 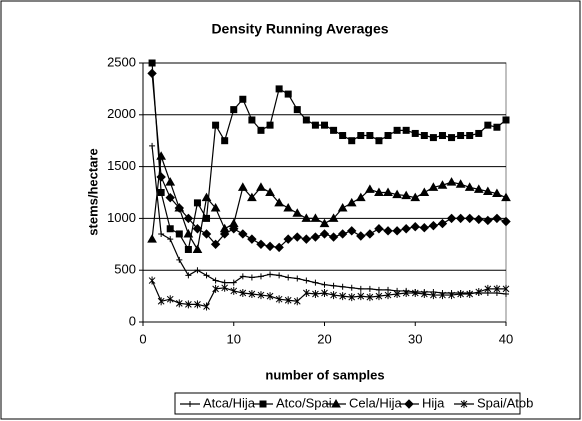 What do you see at coordinates (304, 402) in the screenshot?
I see `legend-label: Atco/Spai` at bounding box center [304, 402].